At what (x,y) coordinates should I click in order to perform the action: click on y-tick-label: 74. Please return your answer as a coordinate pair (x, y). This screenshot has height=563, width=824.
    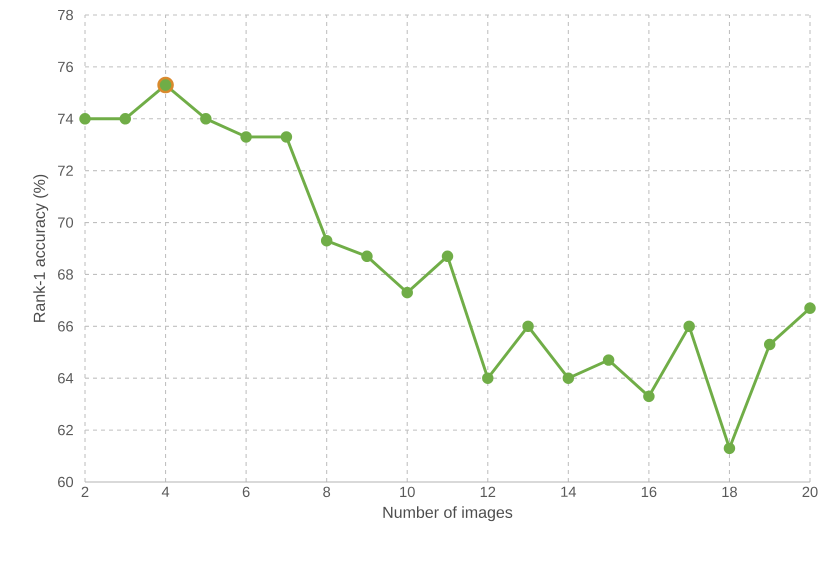
    Looking at the image, I should click on (66, 119).